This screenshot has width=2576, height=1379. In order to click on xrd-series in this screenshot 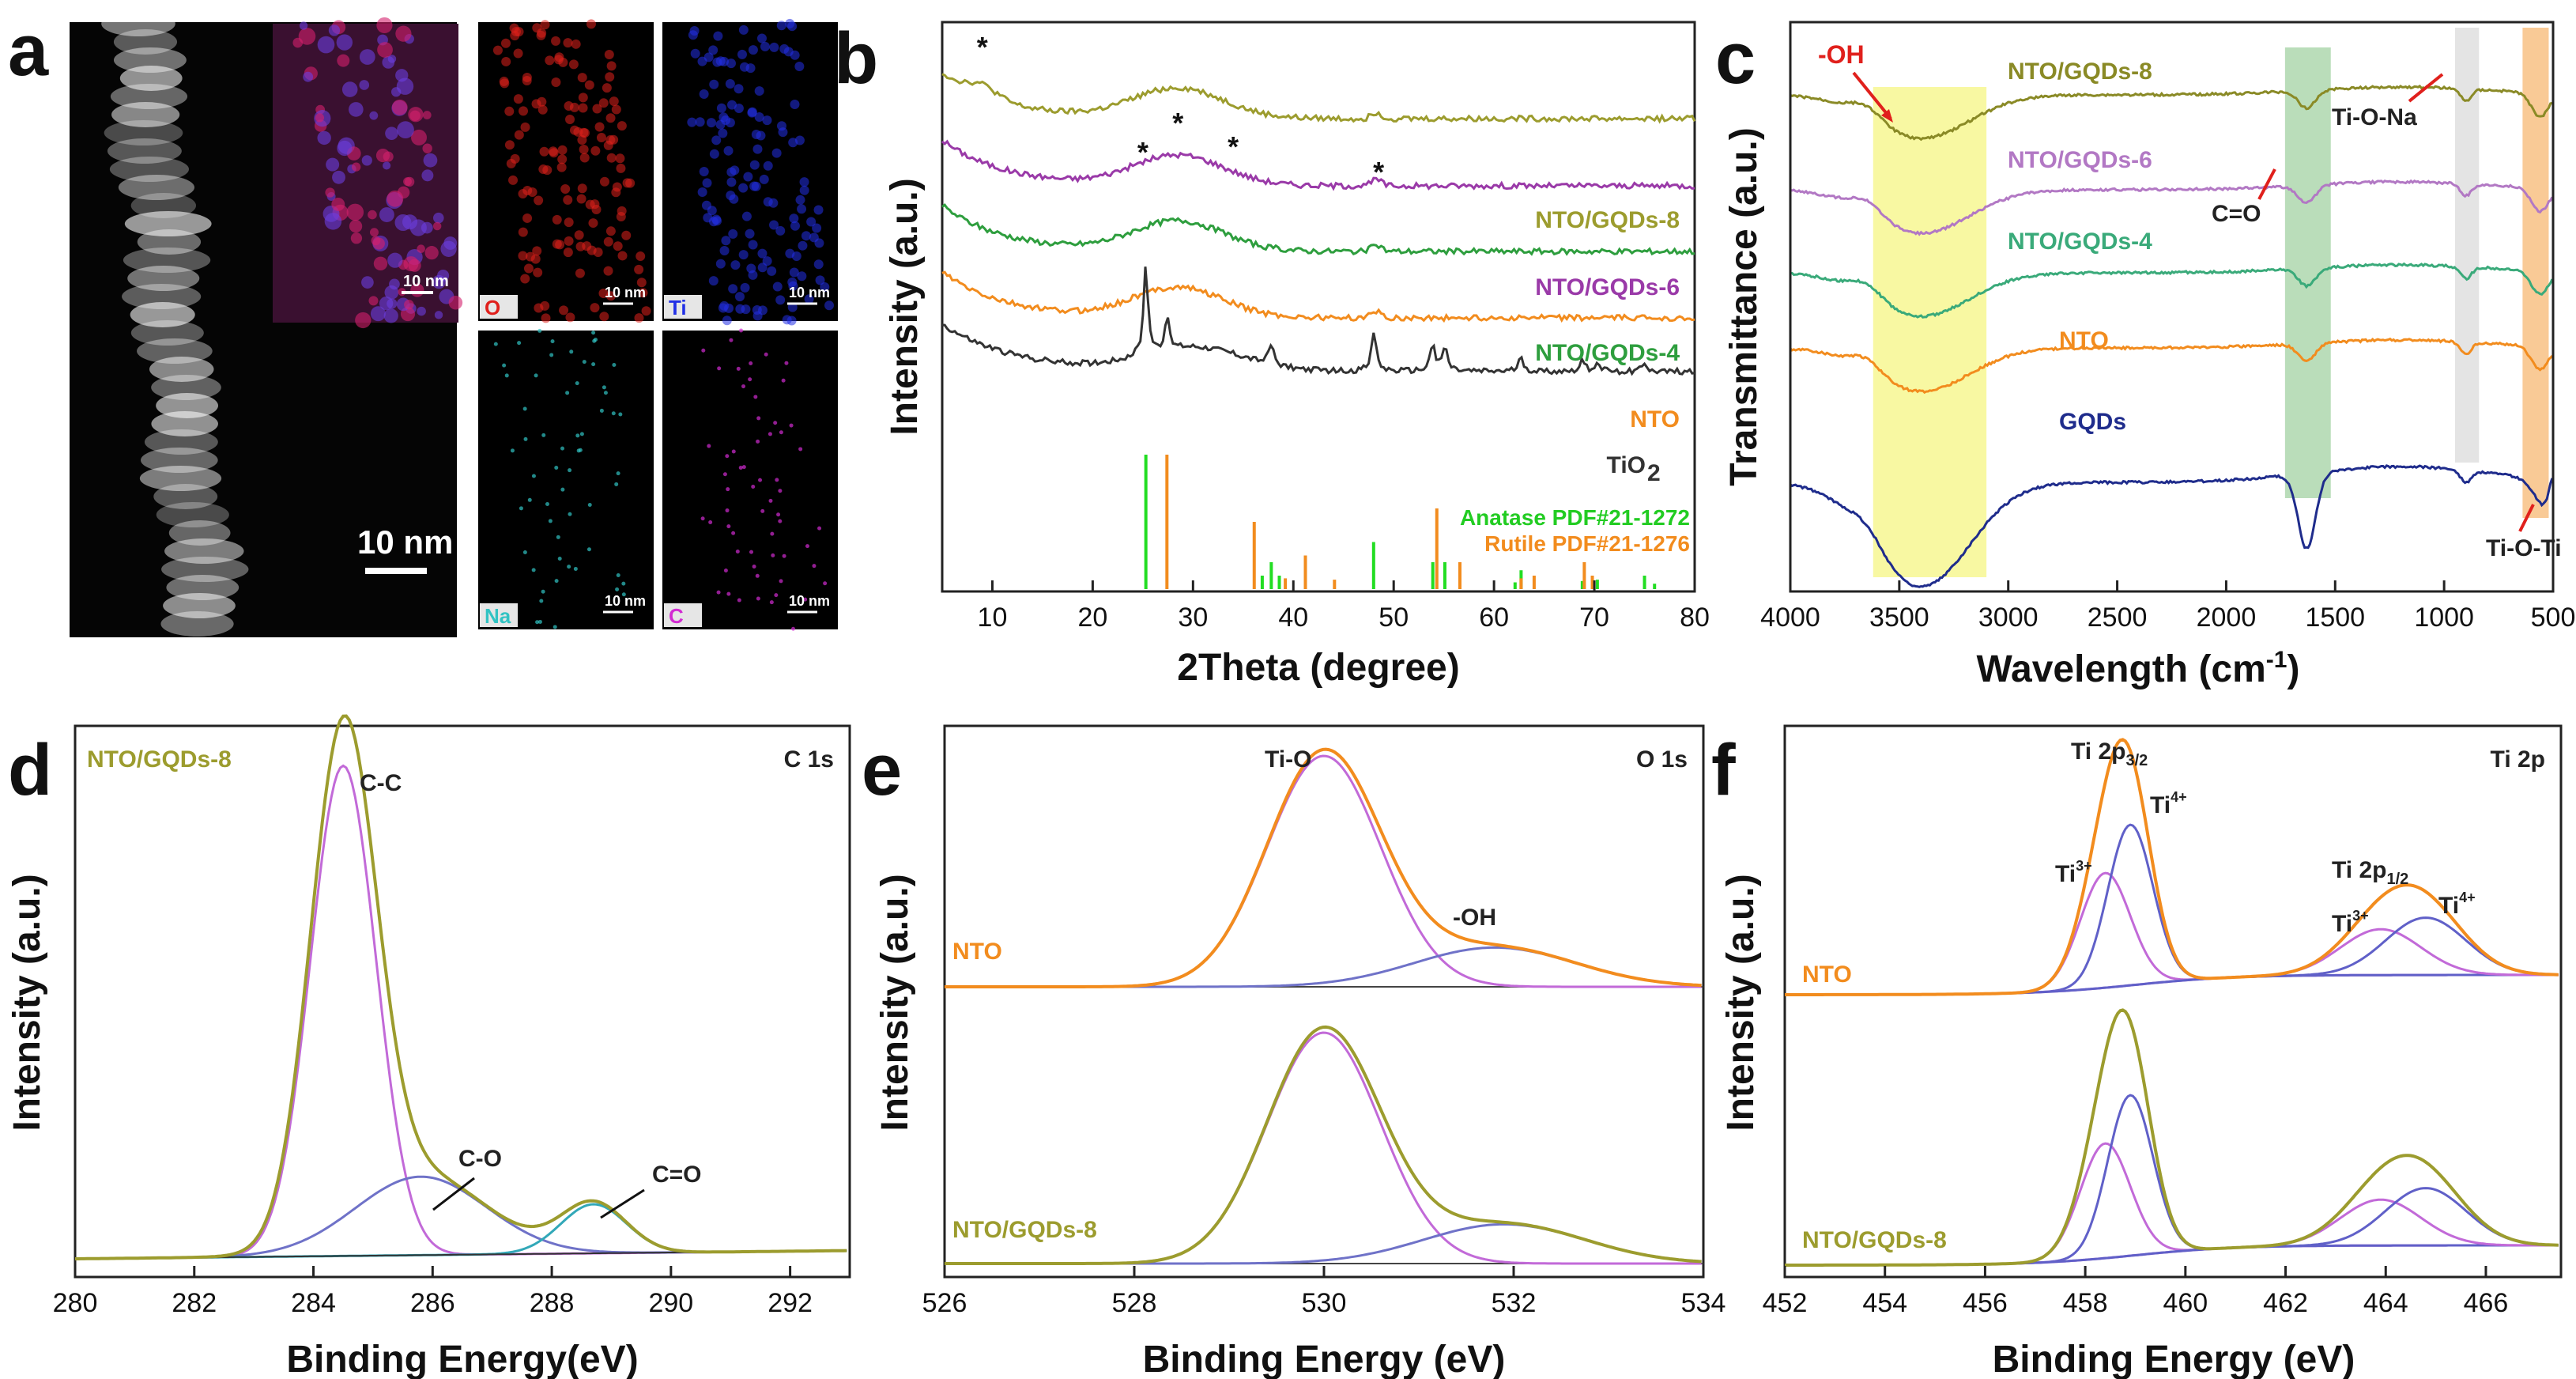, I will do `click(1318, 225)`.